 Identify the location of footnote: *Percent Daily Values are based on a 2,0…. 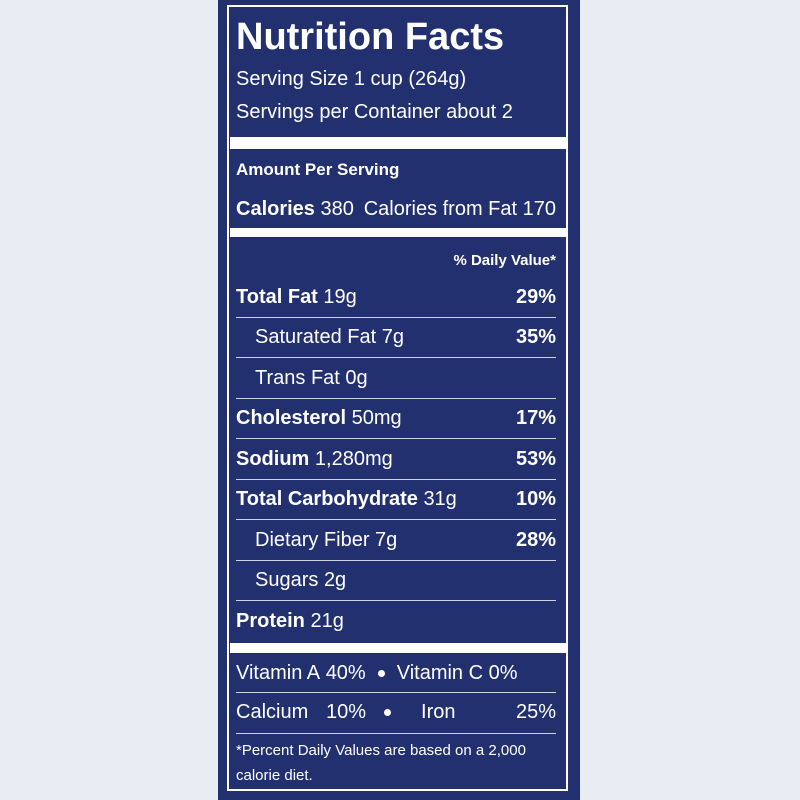
(381, 763).